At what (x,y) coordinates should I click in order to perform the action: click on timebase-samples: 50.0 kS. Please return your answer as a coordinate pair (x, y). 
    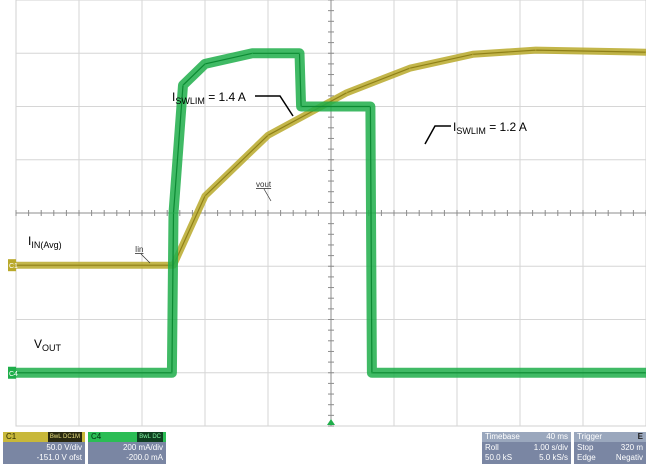
    Looking at the image, I should click on (499, 457).